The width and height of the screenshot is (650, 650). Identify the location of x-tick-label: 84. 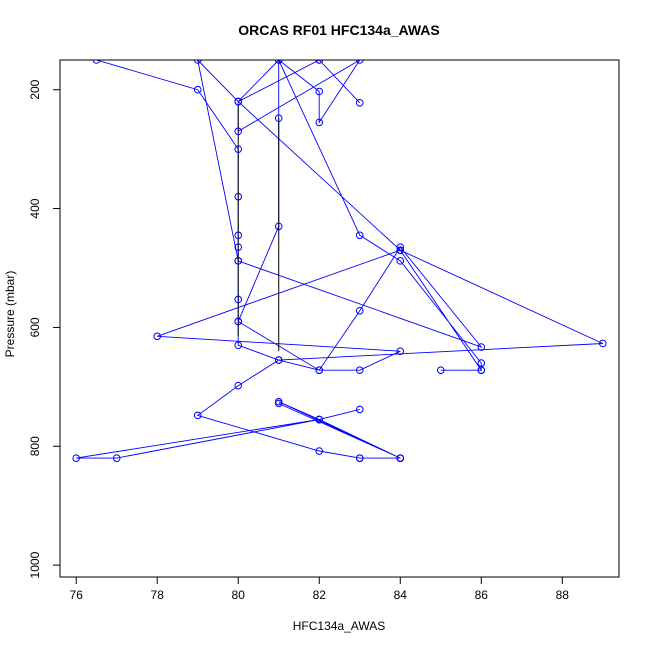
(401, 595).